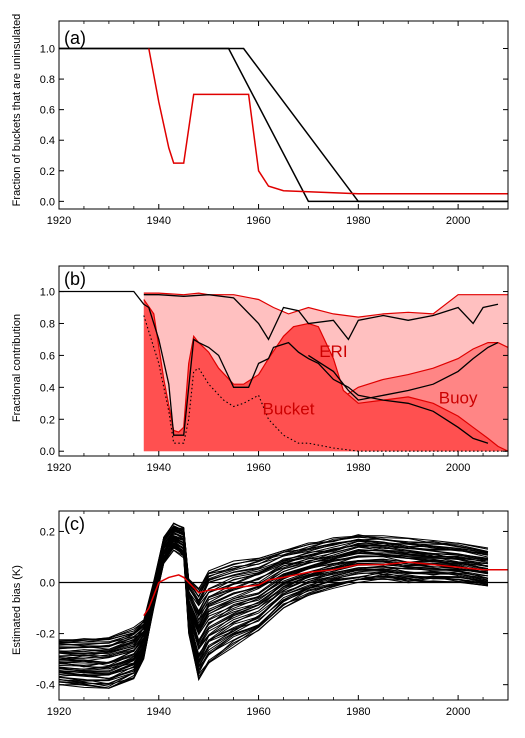  I want to click on panel-b-ylabel: Fractional contribution, so click(17, 368).